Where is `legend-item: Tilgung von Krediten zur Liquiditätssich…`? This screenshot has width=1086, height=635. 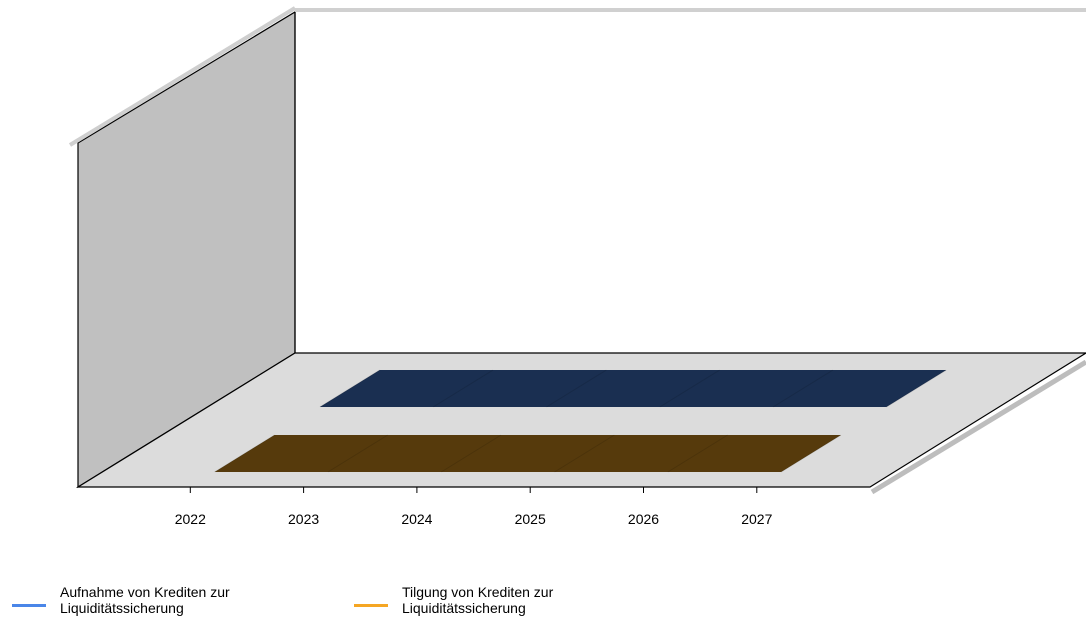
legend-item: Tilgung von Krediten zur Liquiditätssich… is located at coordinates (470, 600).